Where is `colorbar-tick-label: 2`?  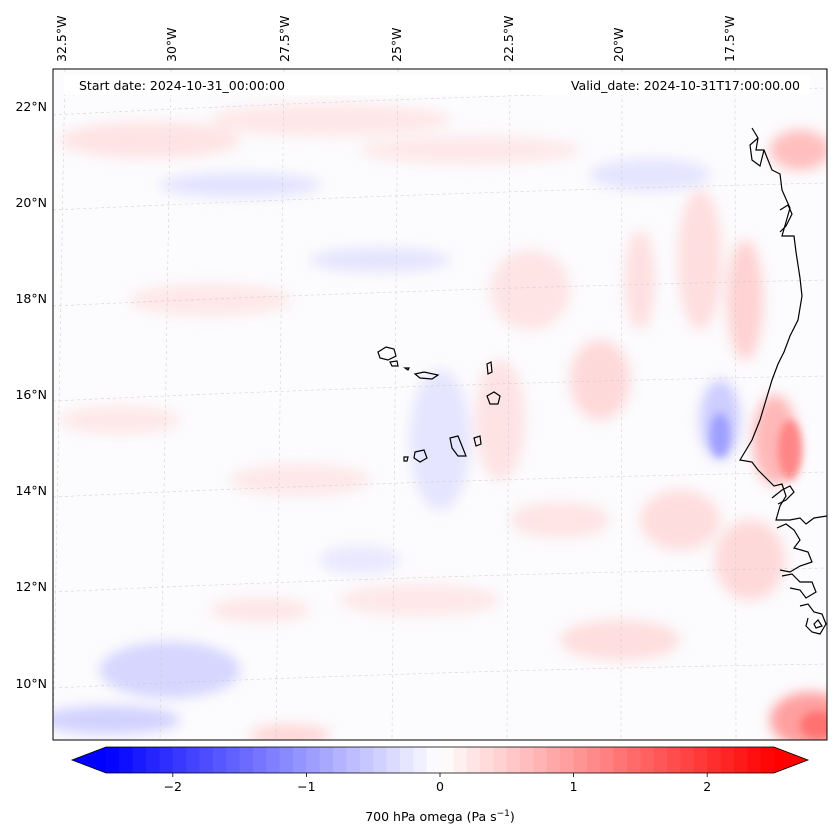
colorbar-tick-label: 2 is located at coordinates (707, 786).